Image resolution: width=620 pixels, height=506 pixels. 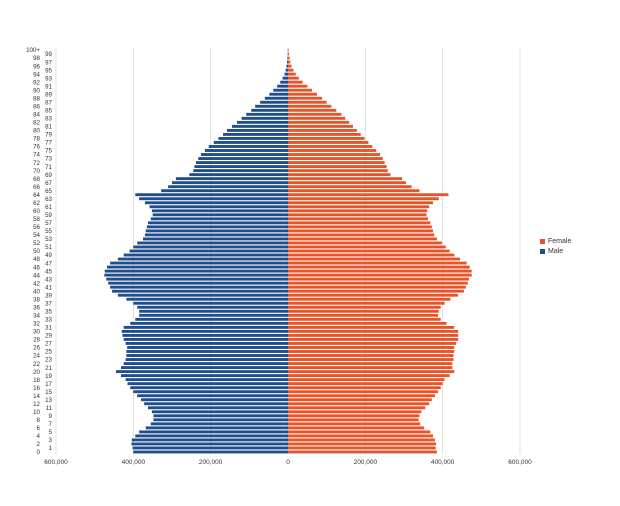 What do you see at coordinates (36, 203) in the screenshot?
I see `y-tick-label-62: 62` at bounding box center [36, 203].